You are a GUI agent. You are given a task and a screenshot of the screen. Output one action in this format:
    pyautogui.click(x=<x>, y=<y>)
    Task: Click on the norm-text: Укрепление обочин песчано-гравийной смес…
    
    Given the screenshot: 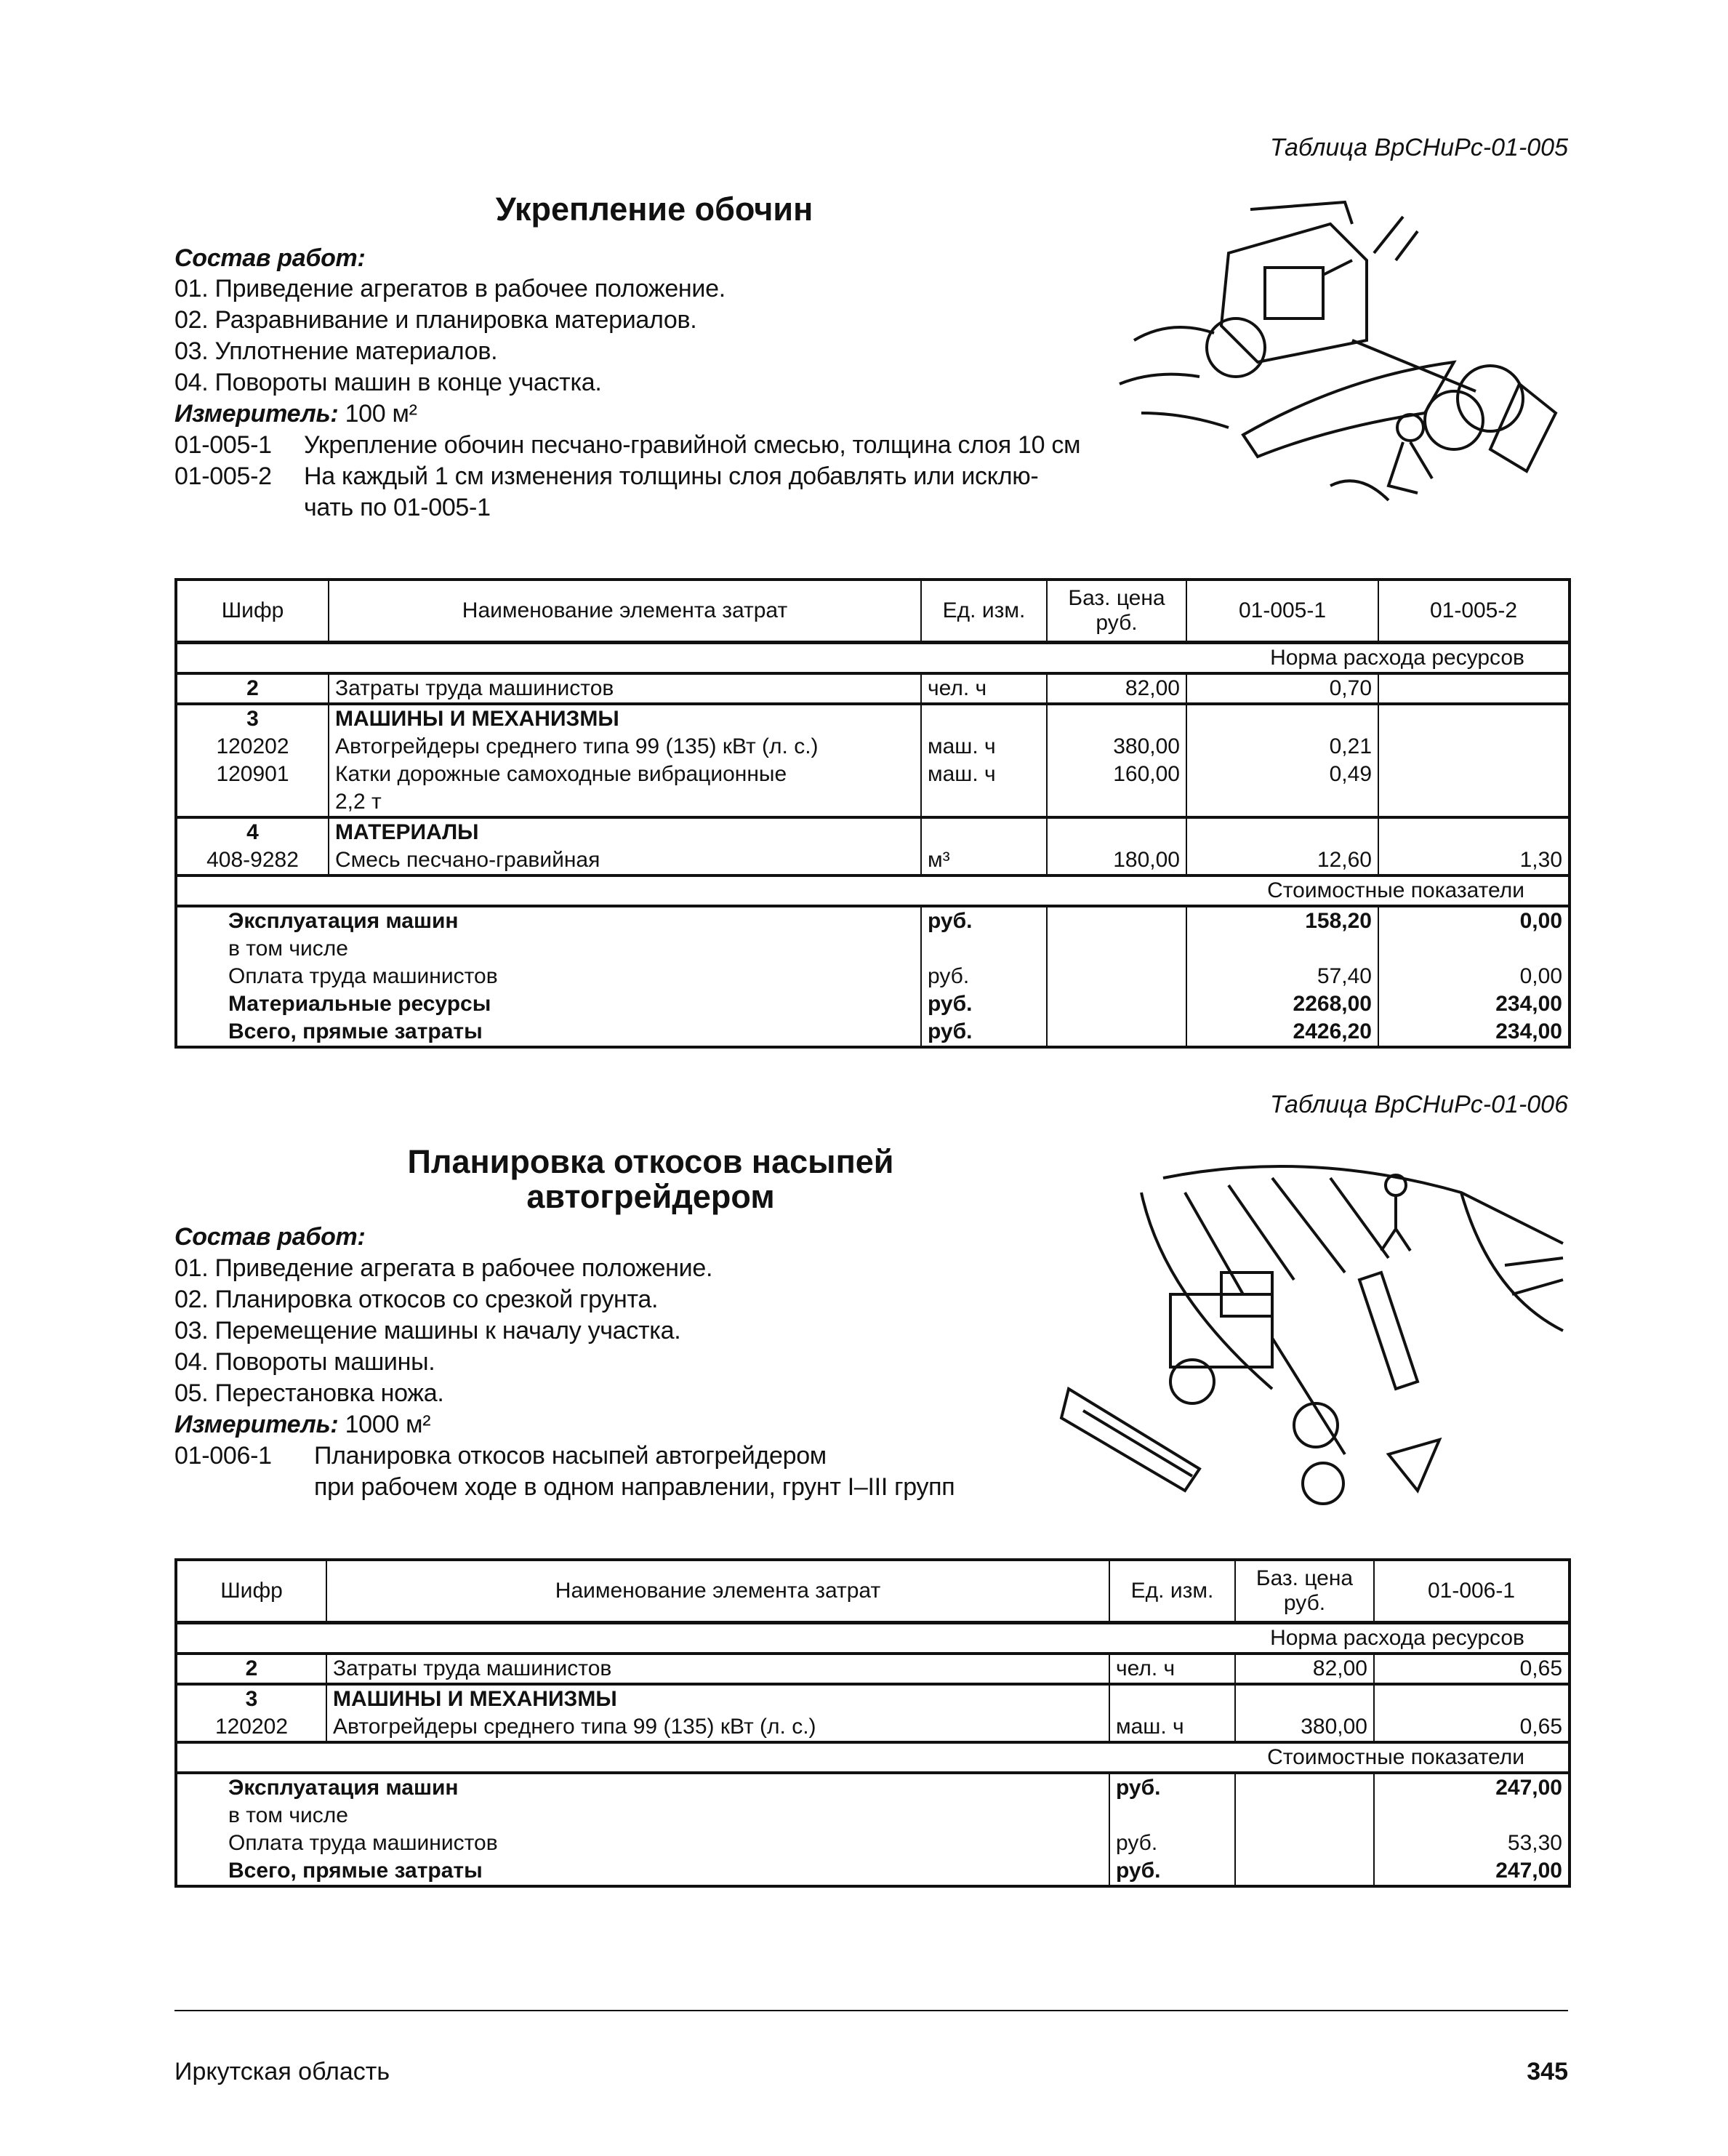 What is the action you would take?
    pyautogui.click(x=692, y=445)
    